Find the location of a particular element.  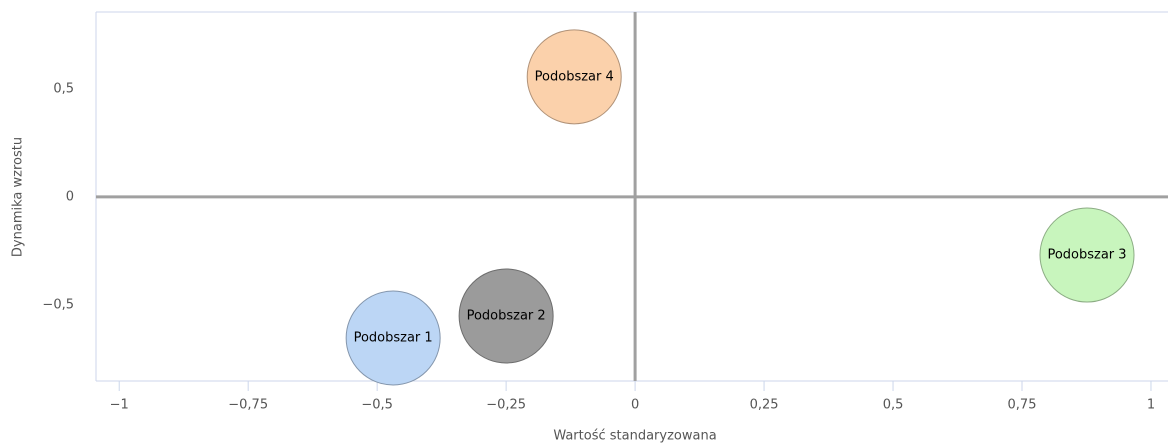

bubble-label: Podobszar 2 is located at coordinates (506, 315).